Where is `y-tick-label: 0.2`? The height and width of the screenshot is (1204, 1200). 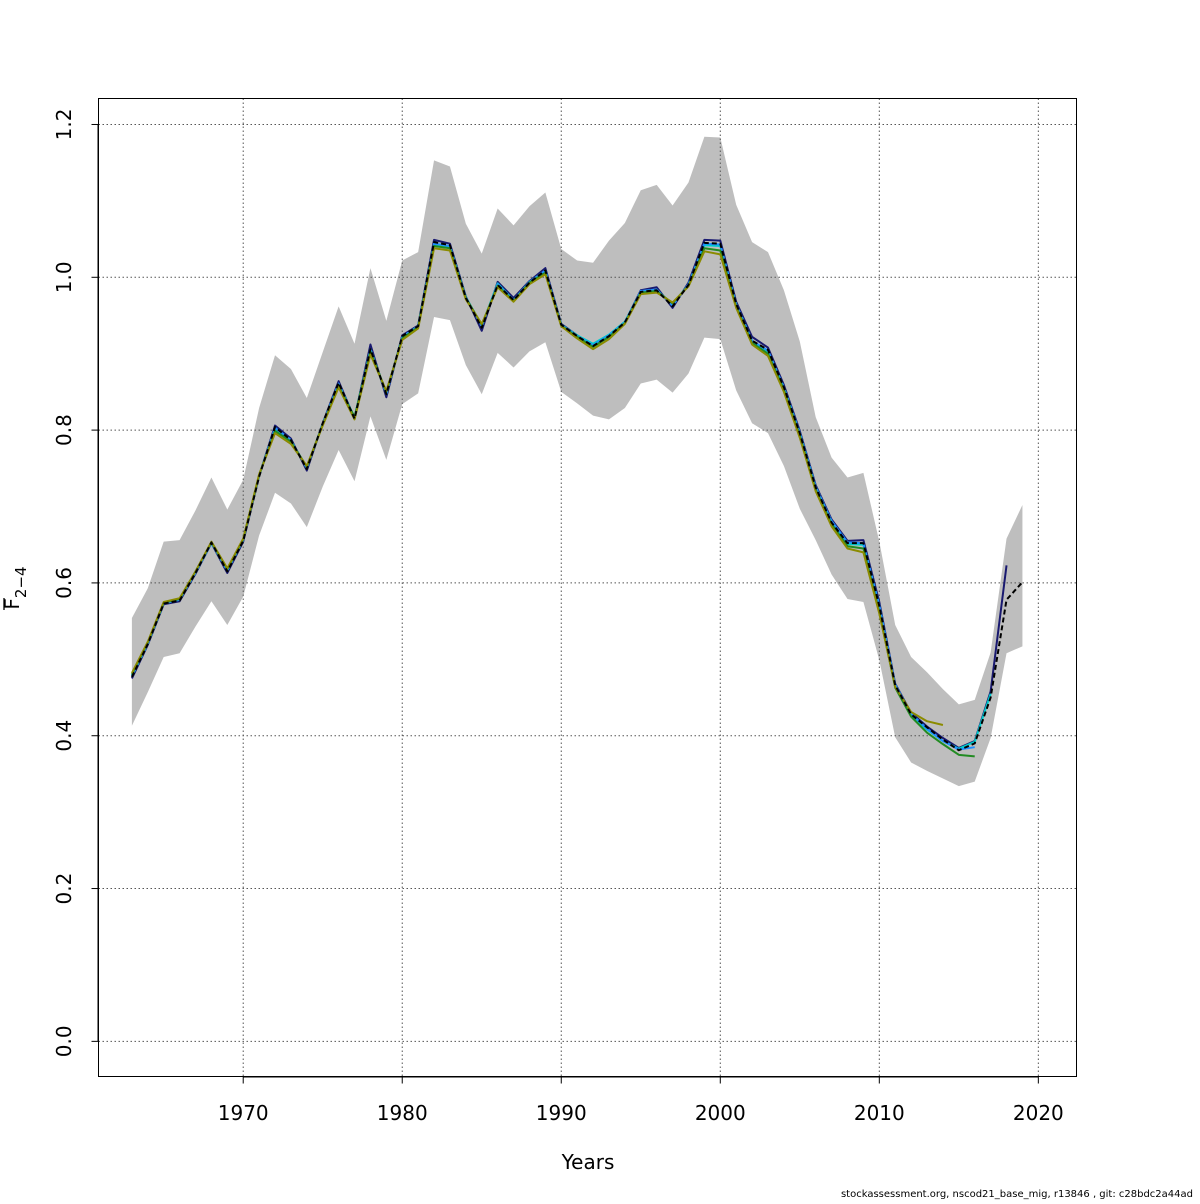
y-tick-label: 0.2 is located at coordinates (64, 889).